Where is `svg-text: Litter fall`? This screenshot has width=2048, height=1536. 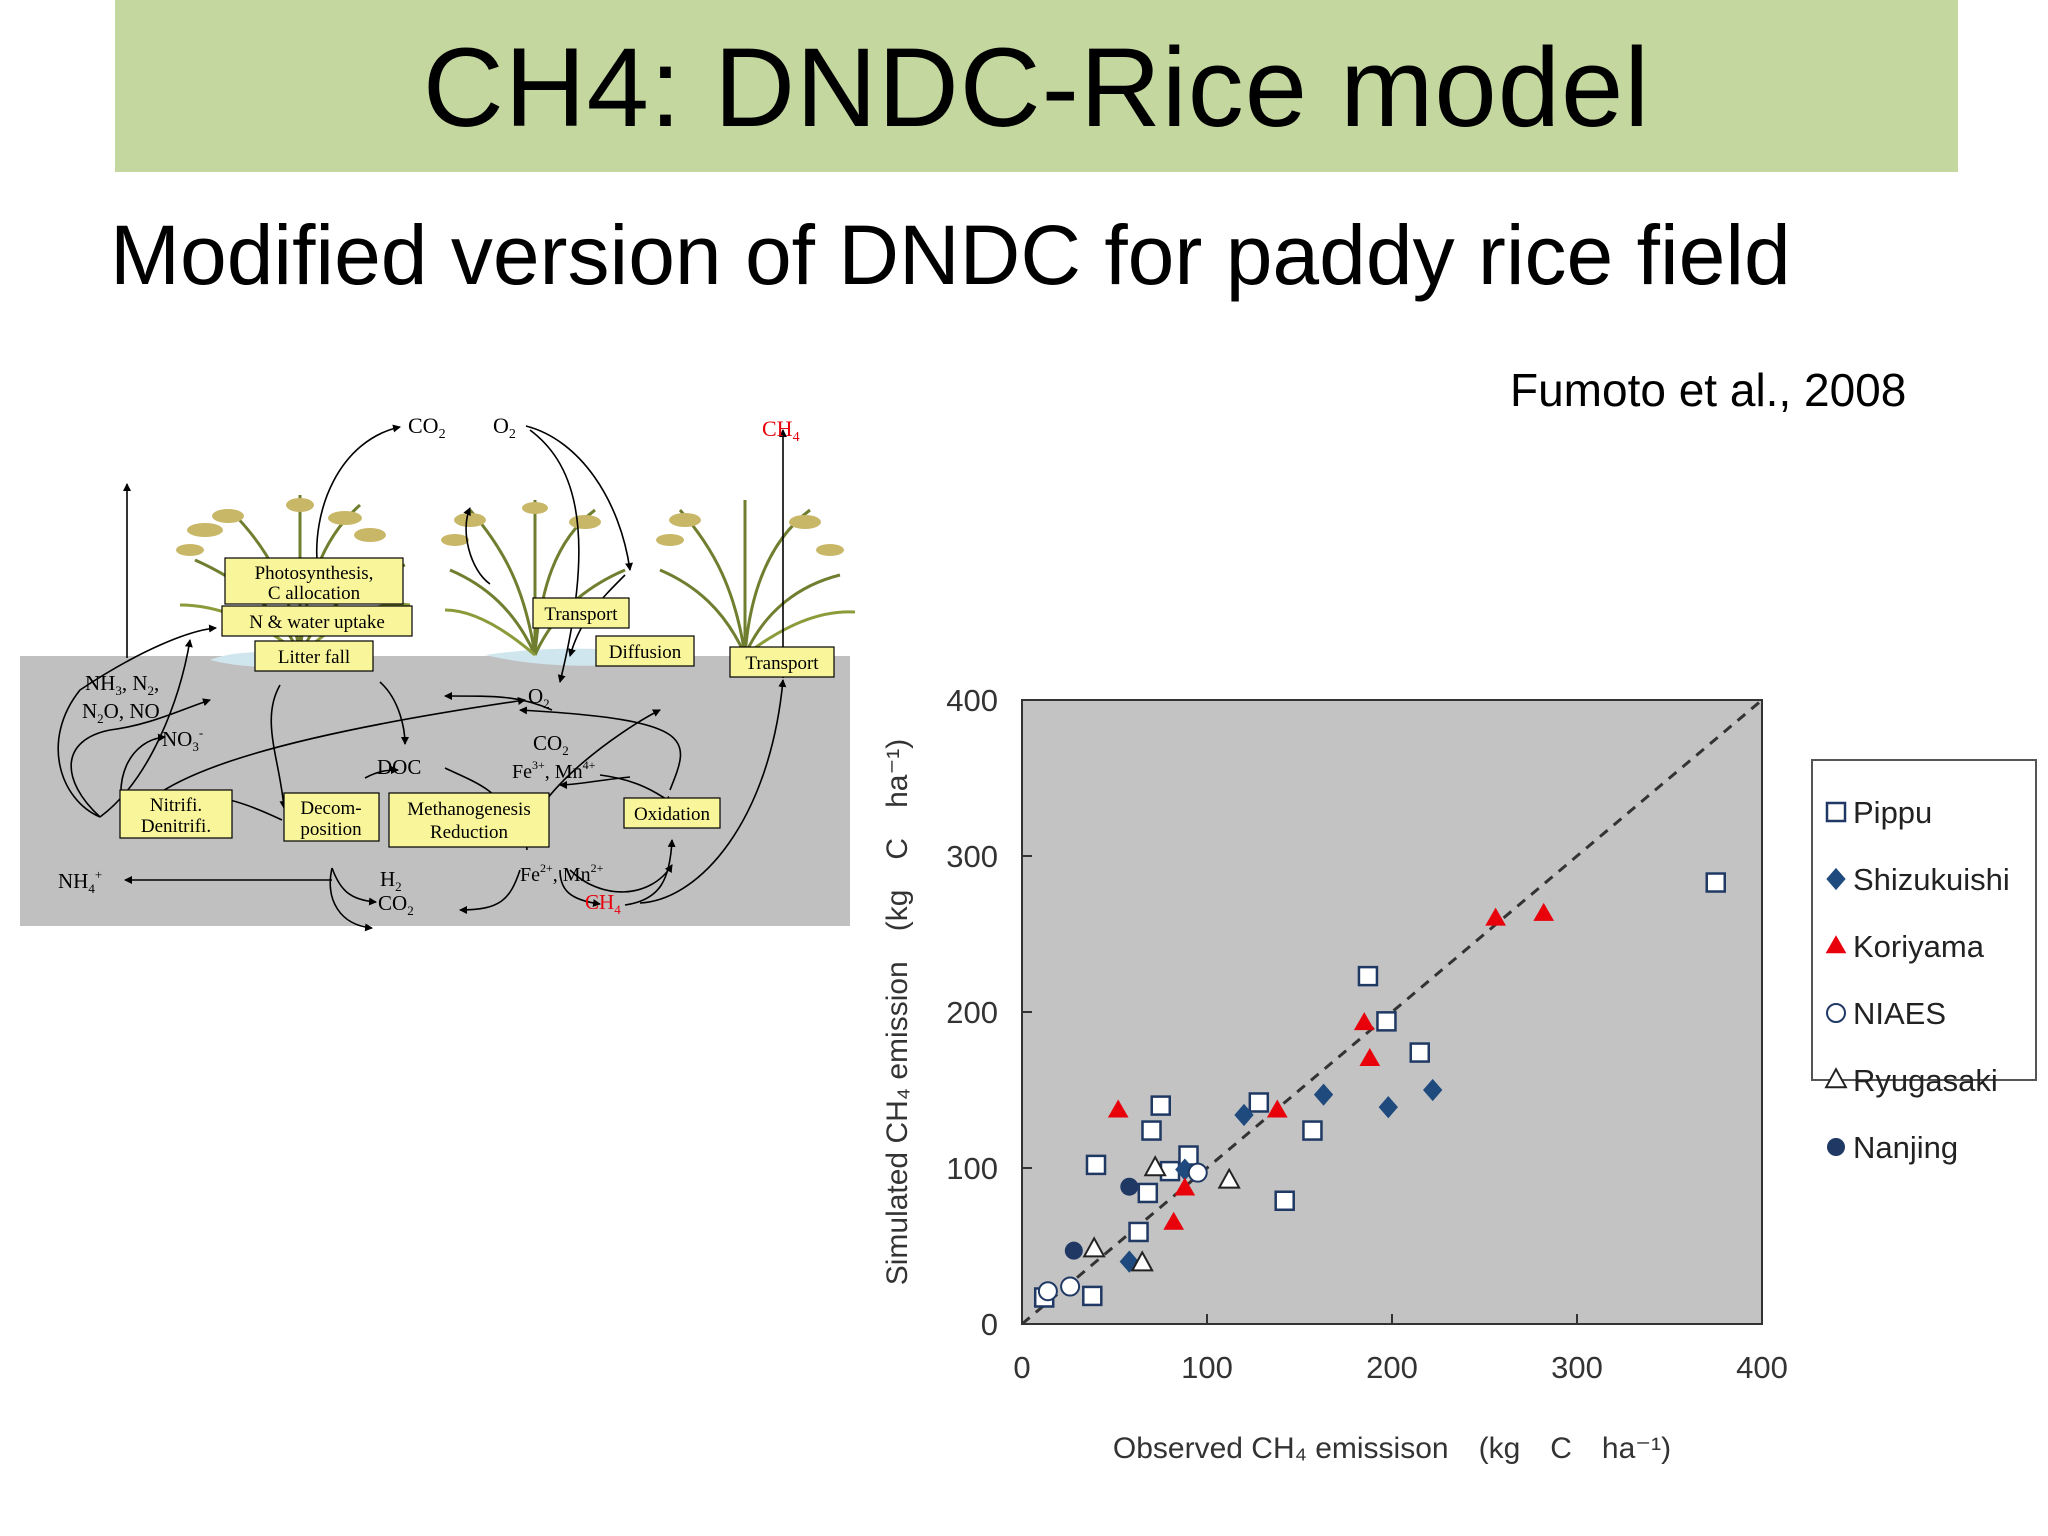
svg-text: Litter fall is located at coordinates (314, 657).